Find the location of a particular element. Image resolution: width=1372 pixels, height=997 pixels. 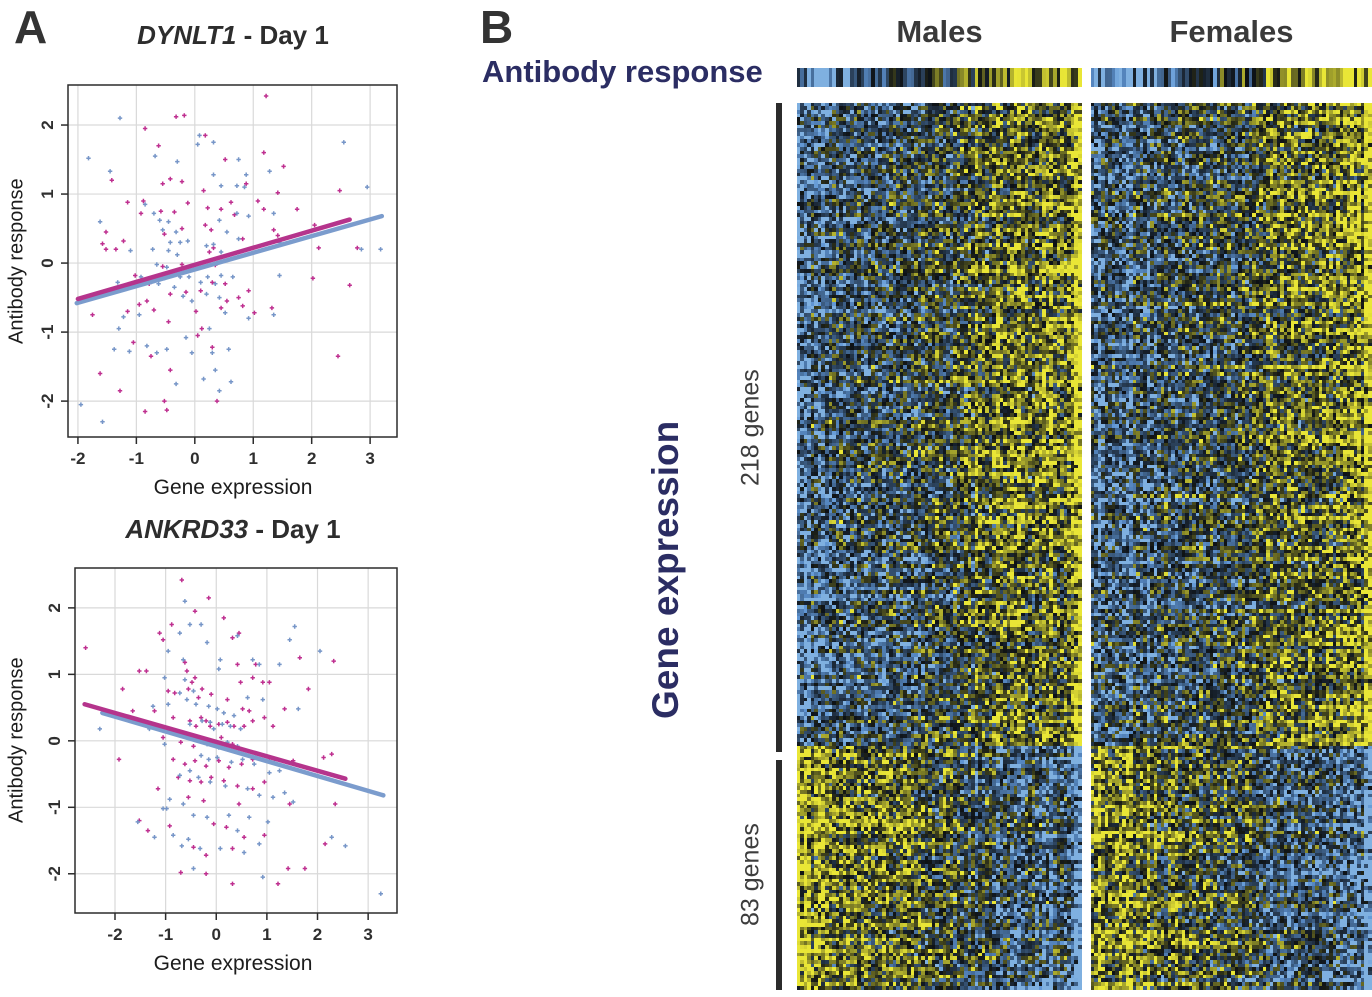

scatter-1-title-suffix: - Day 1 is located at coordinates (282, 35).